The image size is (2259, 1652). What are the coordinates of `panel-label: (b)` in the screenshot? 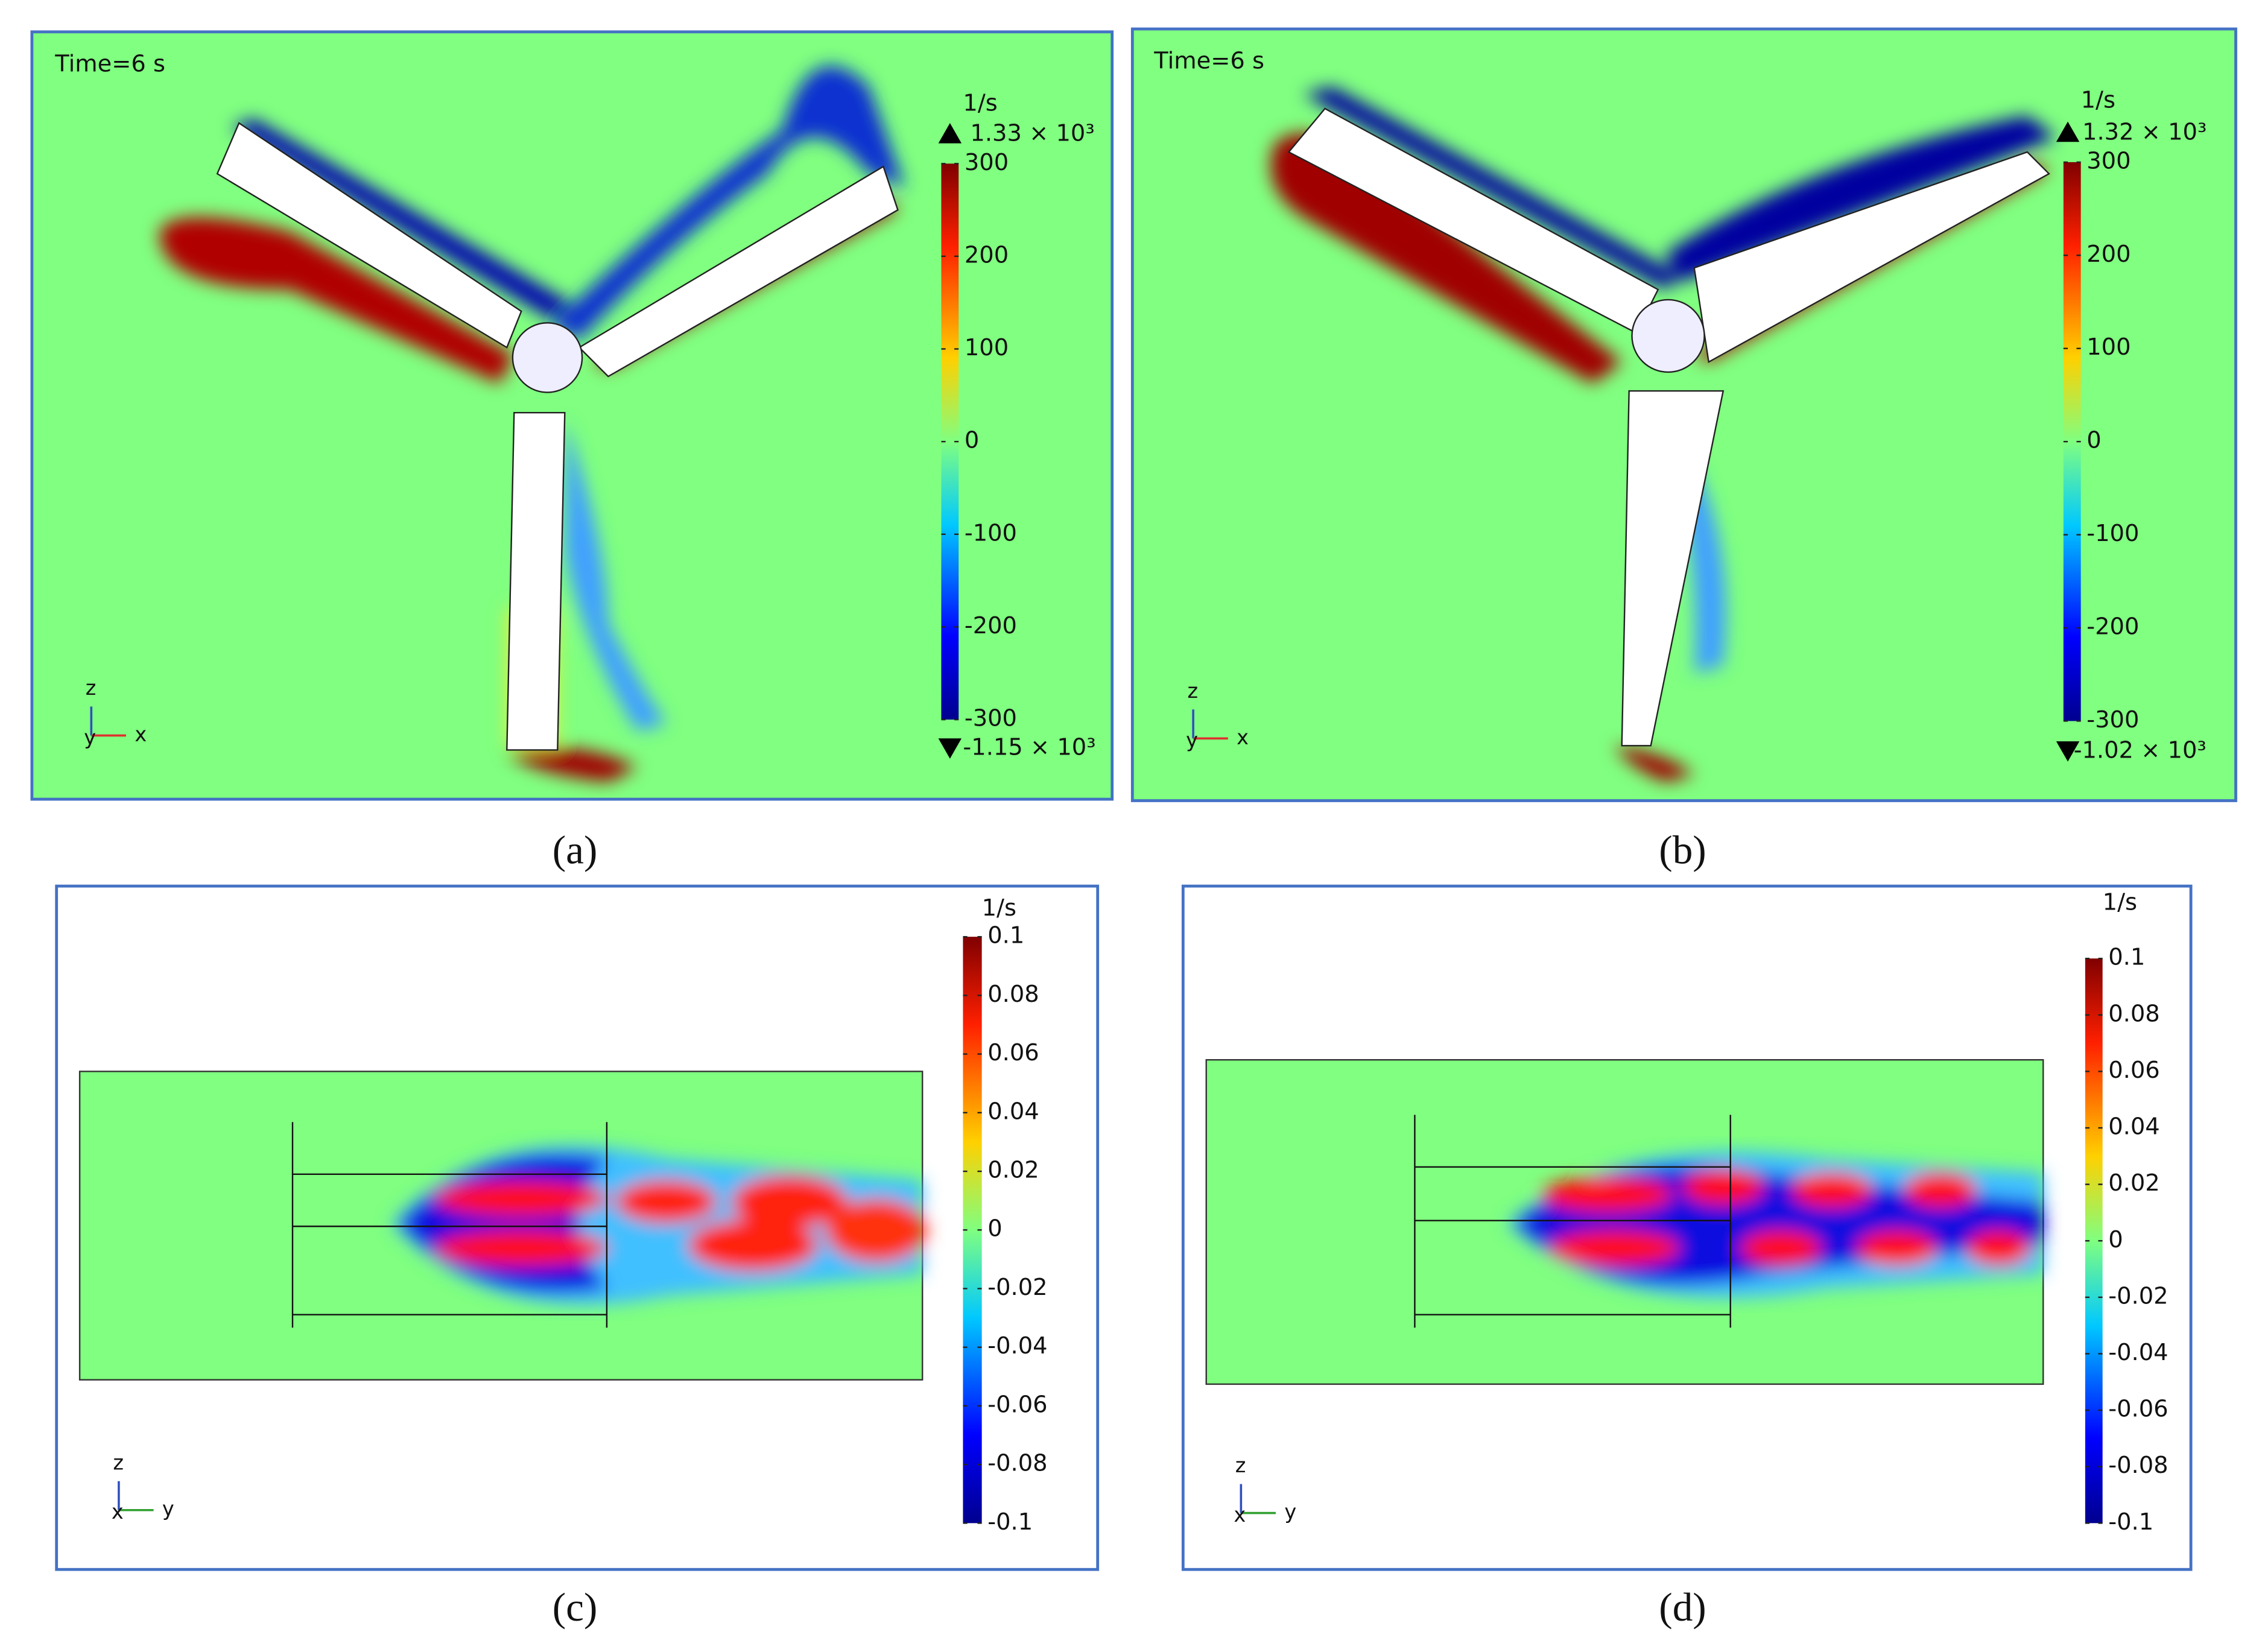 It's located at (1682, 850).